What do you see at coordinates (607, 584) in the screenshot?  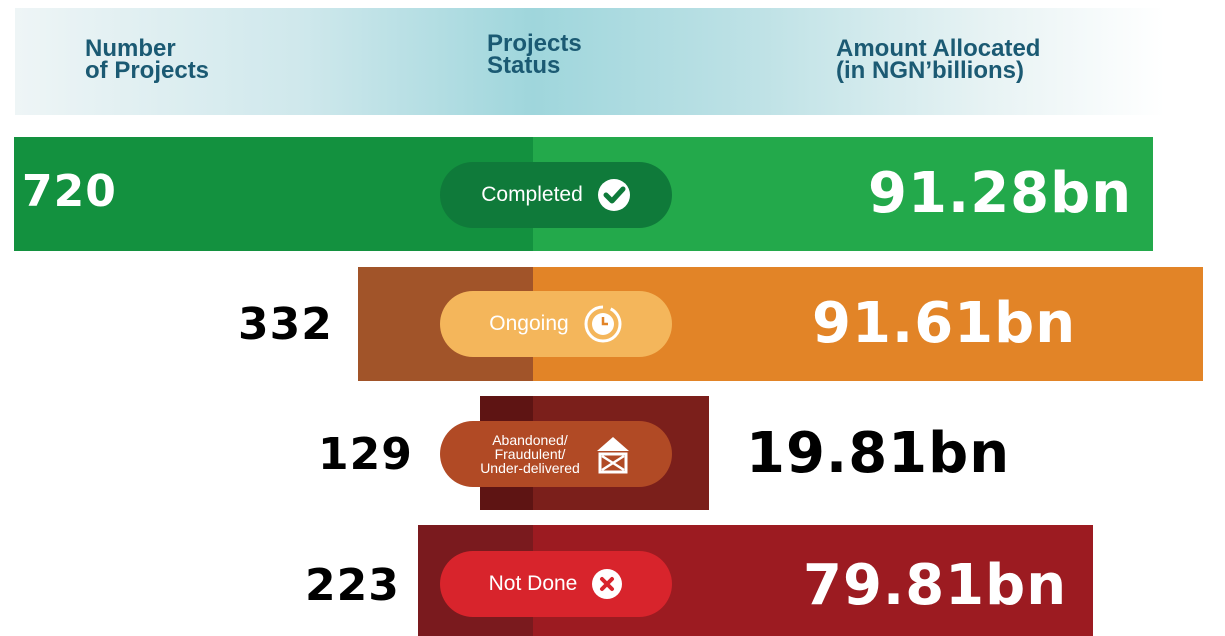 I see `x-icon` at bounding box center [607, 584].